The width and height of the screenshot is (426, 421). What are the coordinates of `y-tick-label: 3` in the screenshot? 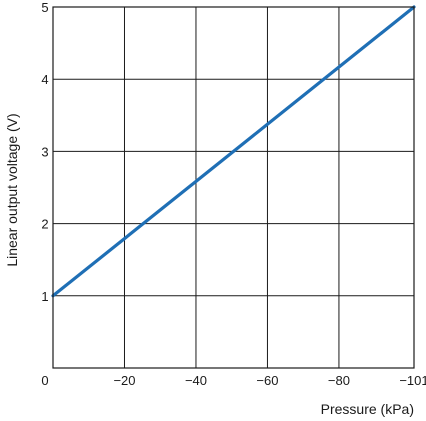 It's located at (44, 151).